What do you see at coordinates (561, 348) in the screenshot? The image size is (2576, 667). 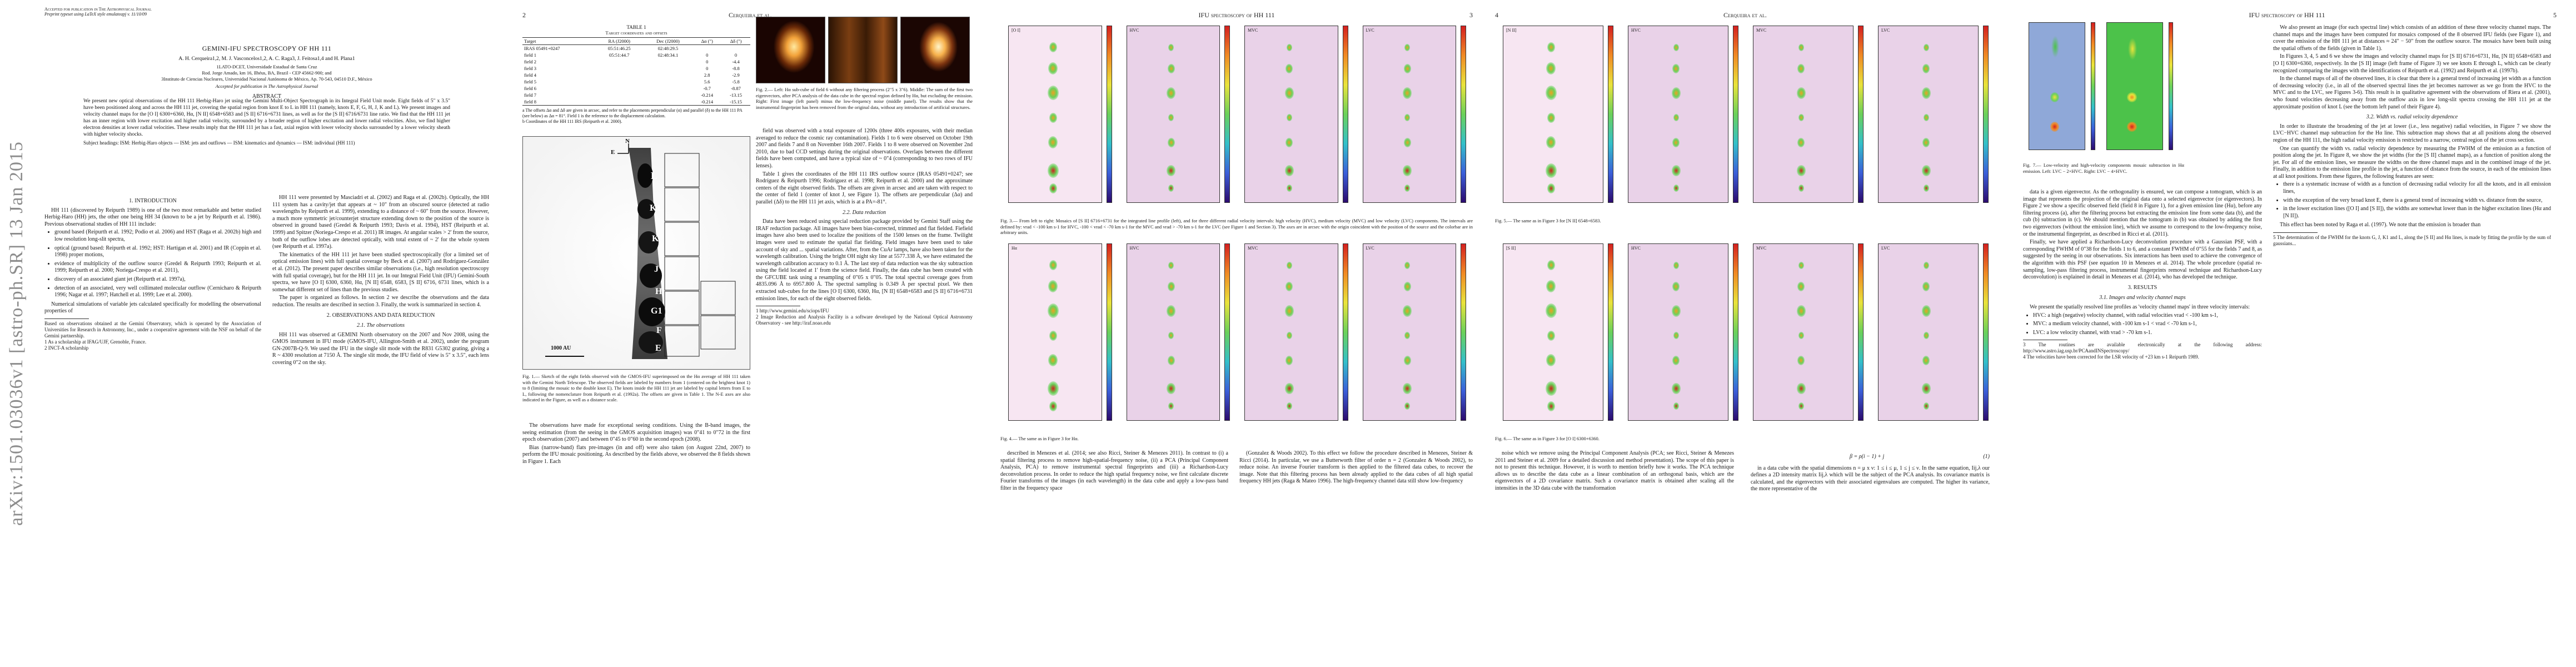 I see `scale-bar-label: 1000 AU` at bounding box center [561, 348].